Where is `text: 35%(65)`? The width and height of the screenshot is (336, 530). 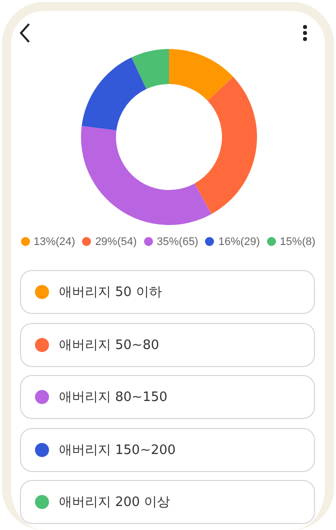 text: 35%(65) is located at coordinates (177, 242).